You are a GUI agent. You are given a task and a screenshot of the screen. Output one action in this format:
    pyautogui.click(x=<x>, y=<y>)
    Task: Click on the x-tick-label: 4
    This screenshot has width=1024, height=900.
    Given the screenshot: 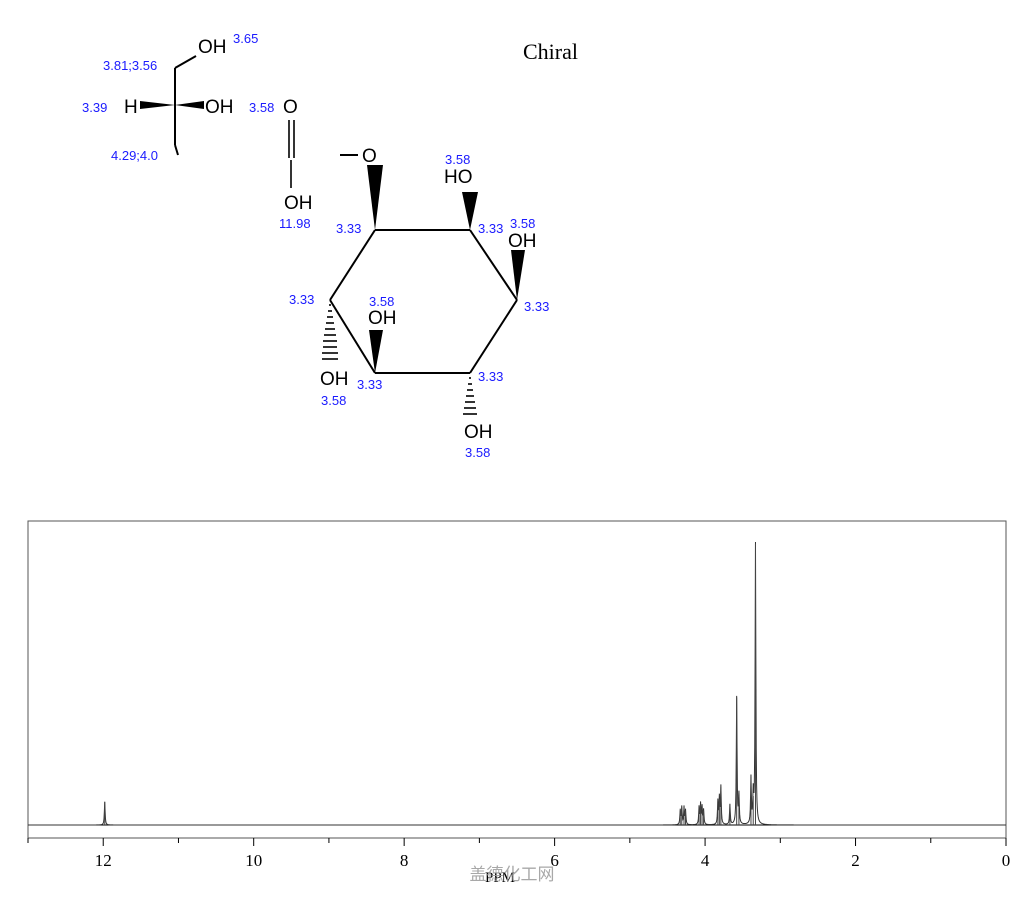 What is the action you would take?
    pyautogui.click(x=705, y=860)
    